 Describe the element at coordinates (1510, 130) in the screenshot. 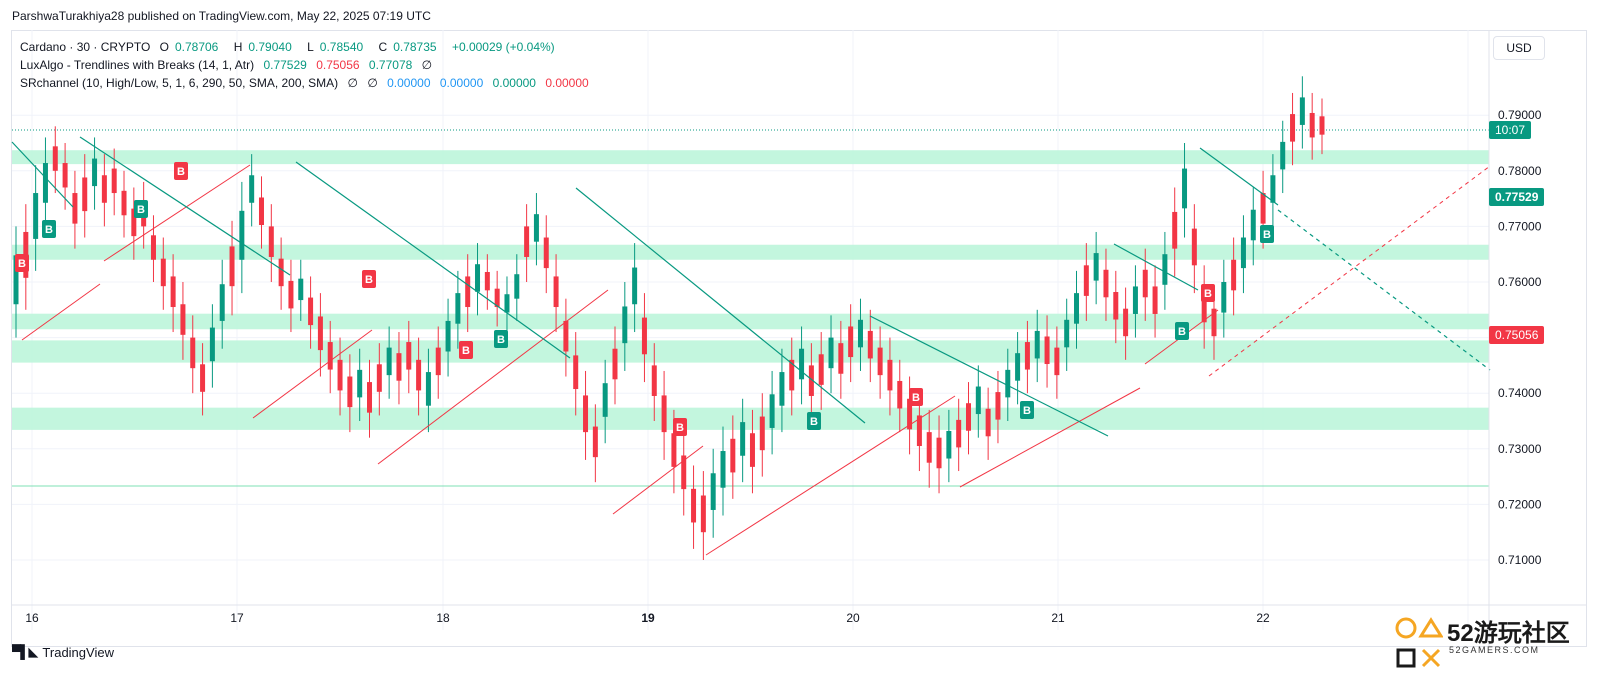

I see `countdown-price-tag: 10:07` at that location.